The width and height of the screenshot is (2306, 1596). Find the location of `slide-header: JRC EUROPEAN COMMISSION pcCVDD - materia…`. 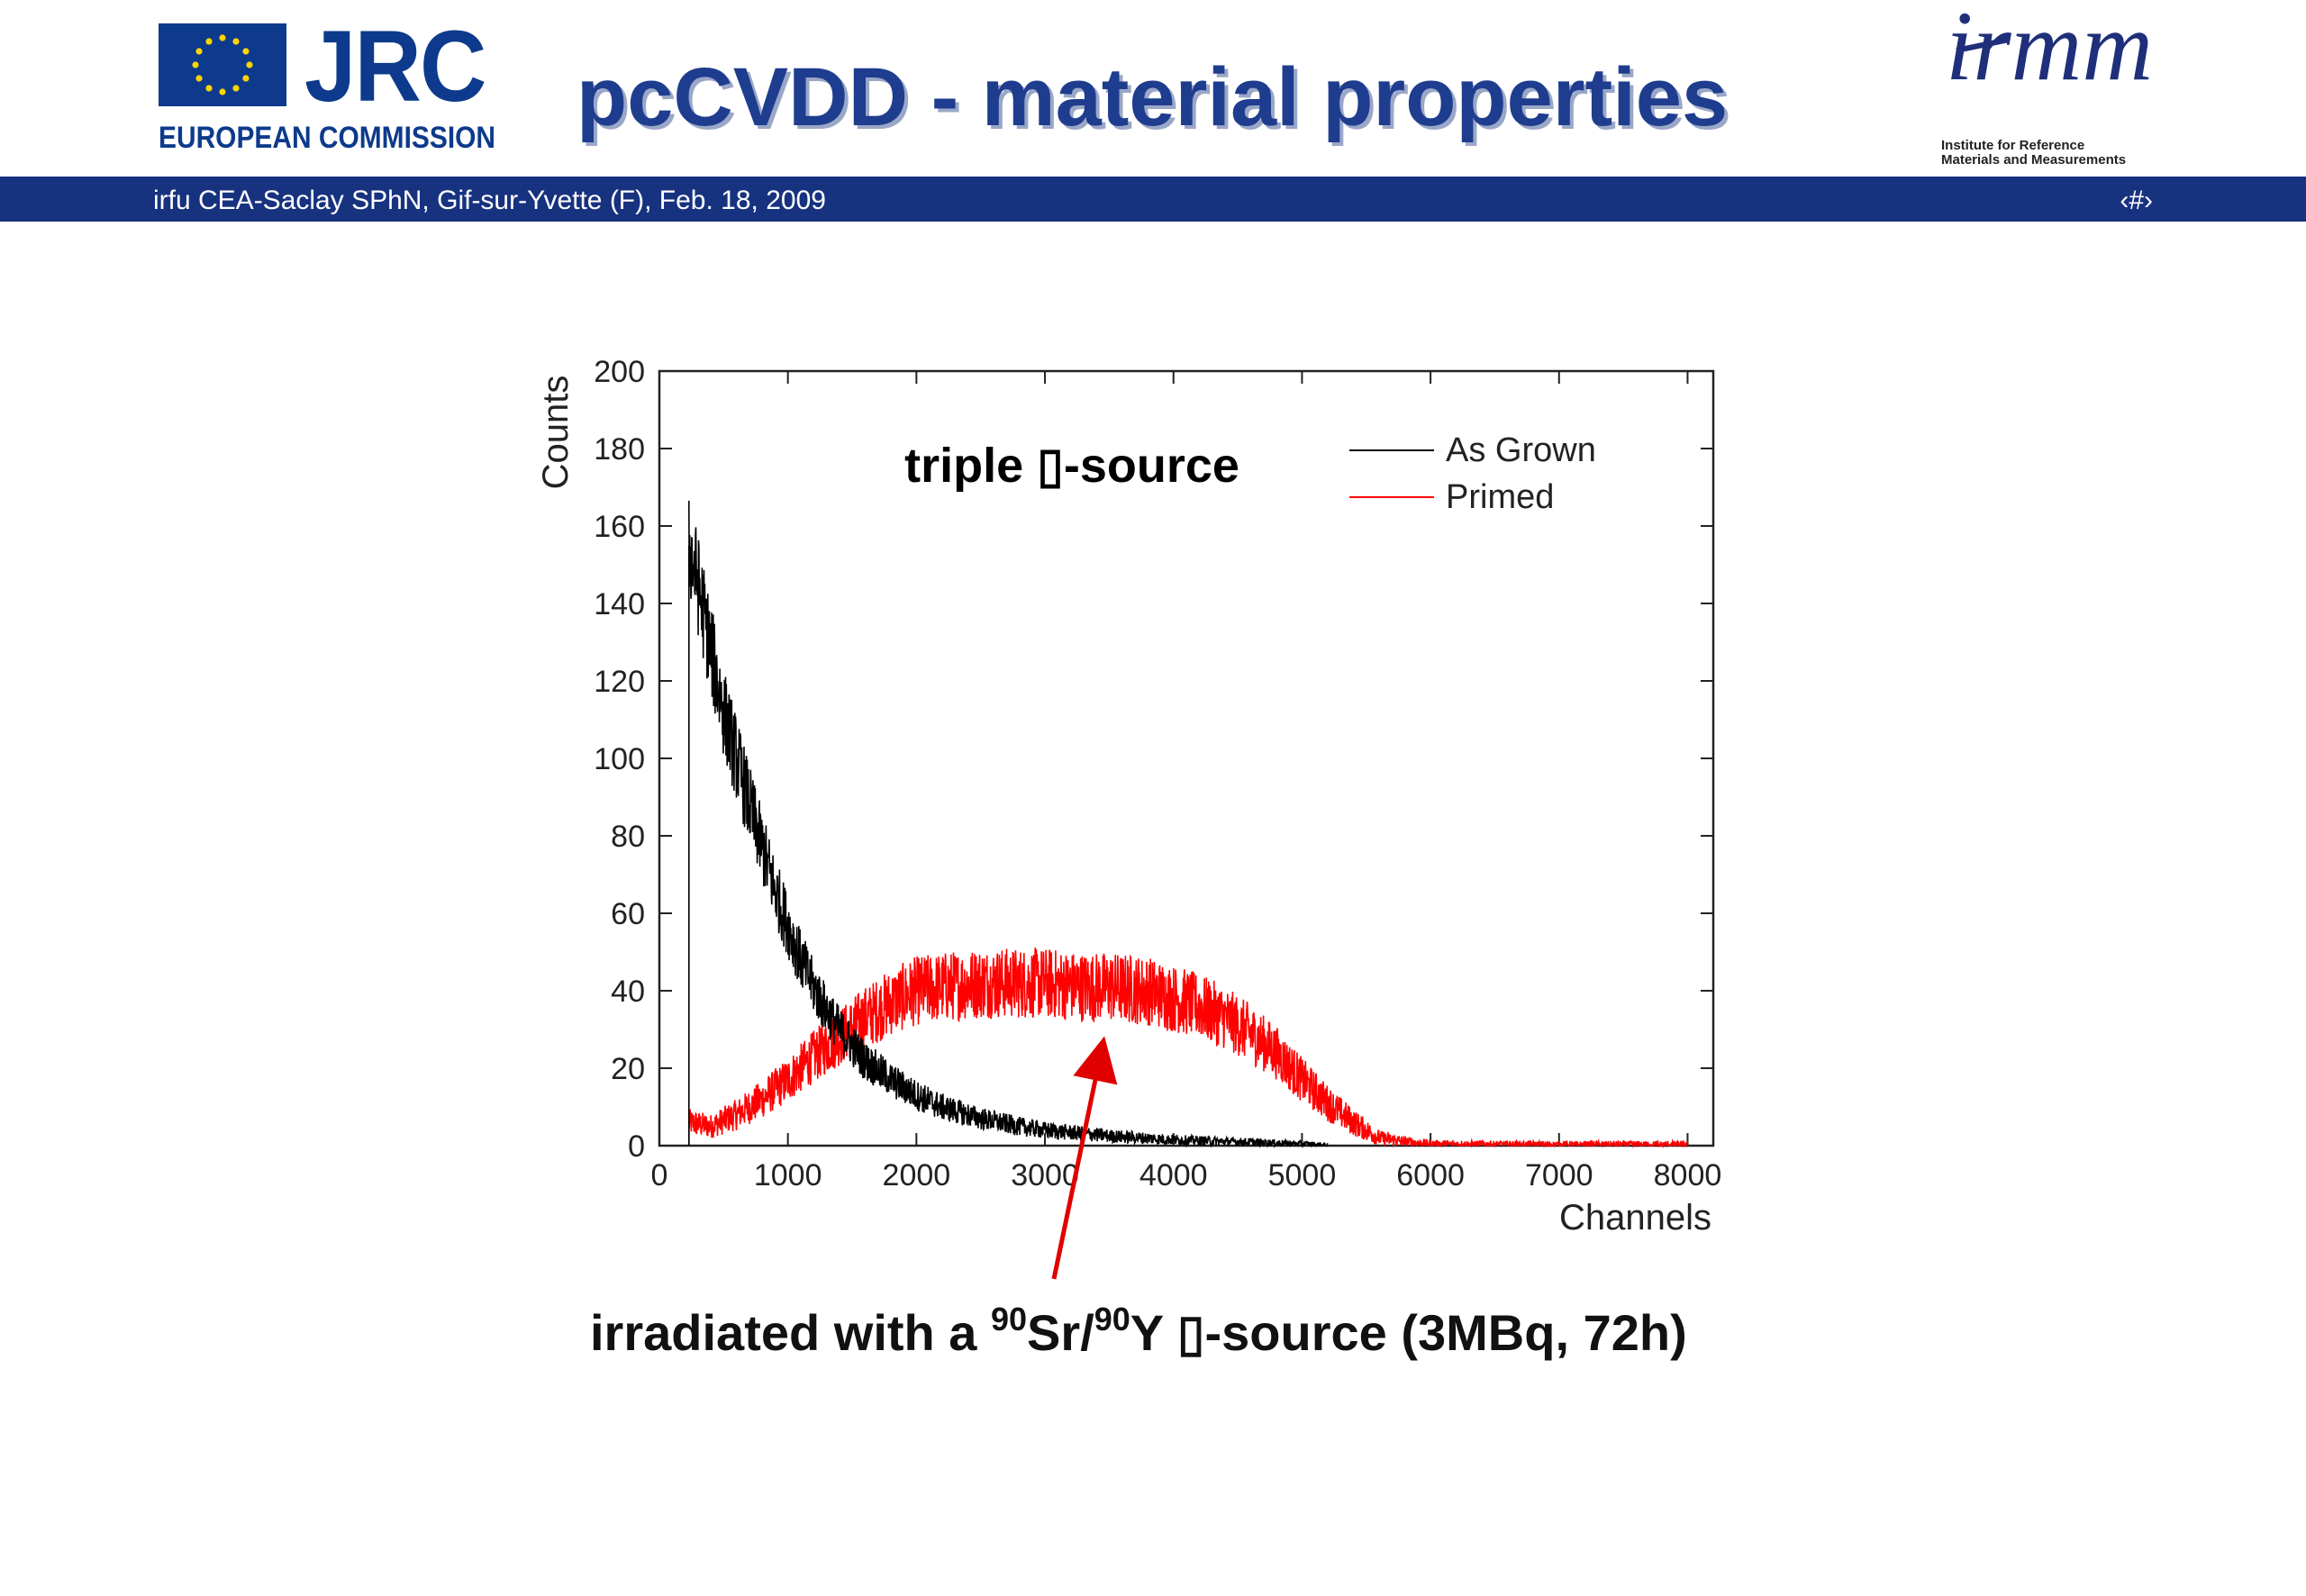

slide-header: JRC EUROPEAN COMMISSION pcCVDD - materia… is located at coordinates (1153, 89).